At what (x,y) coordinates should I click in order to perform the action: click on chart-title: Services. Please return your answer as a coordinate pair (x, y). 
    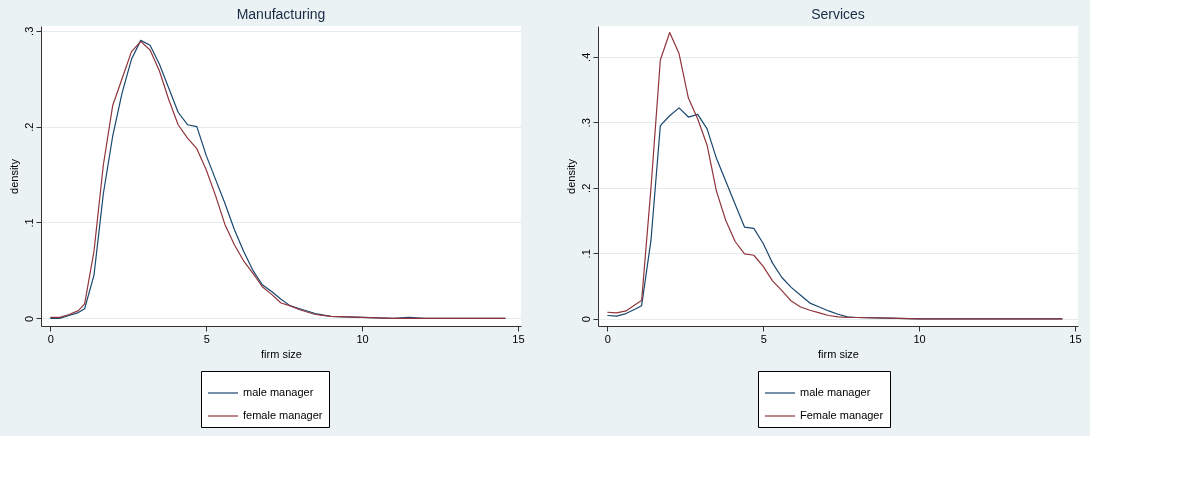
    Looking at the image, I should click on (838, 14).